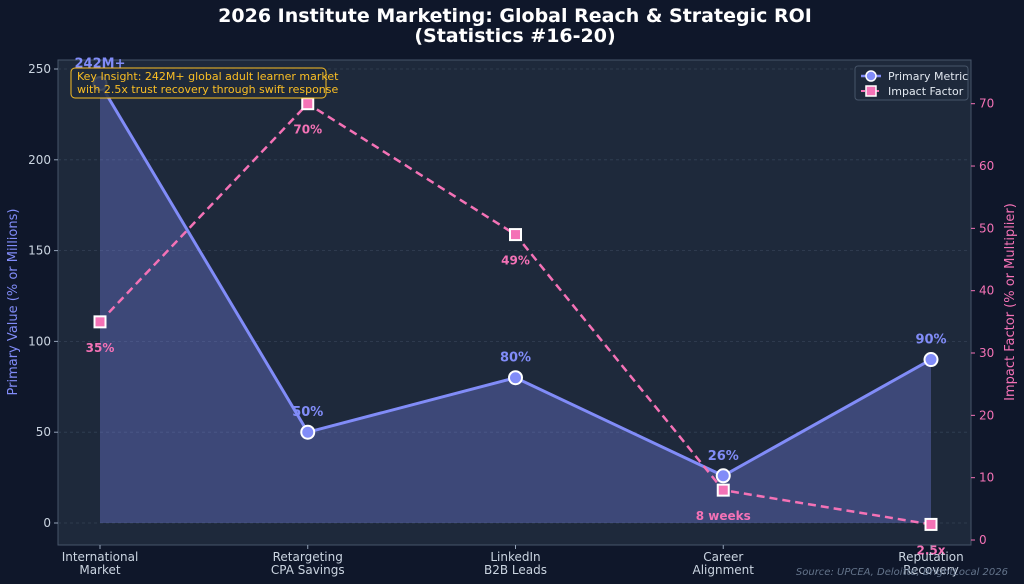 This screenshot has width=1024, height=584. Describe the element at coordinates (986, 228) in the screenshot. I see `right-tick-label-50: 50` at that location.